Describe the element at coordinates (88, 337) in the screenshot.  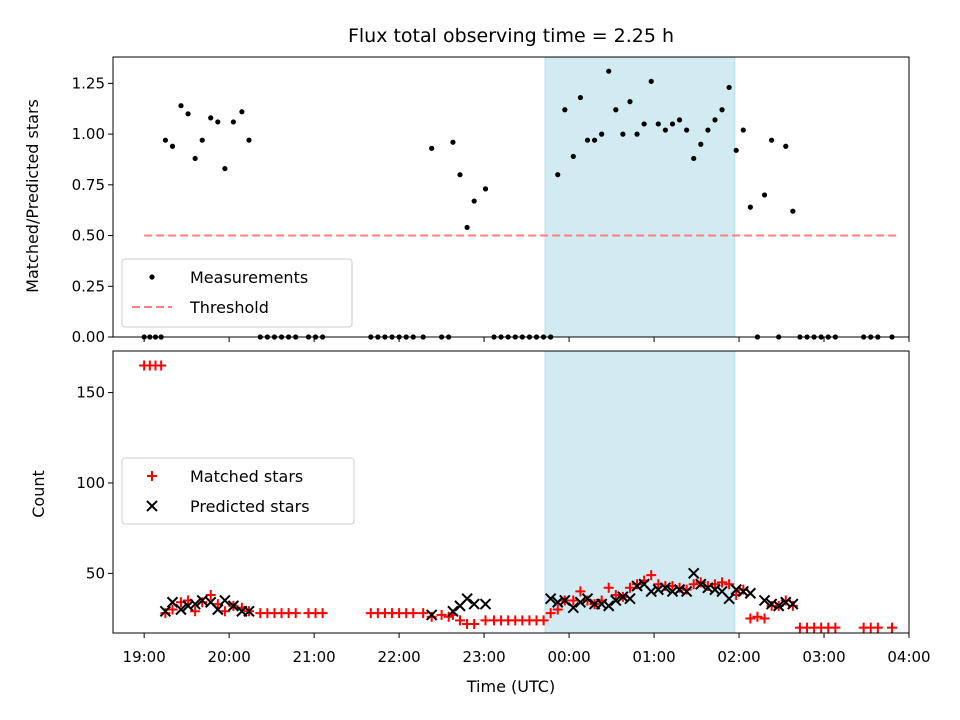
I see `y-tick-label: 0.00` at that location.